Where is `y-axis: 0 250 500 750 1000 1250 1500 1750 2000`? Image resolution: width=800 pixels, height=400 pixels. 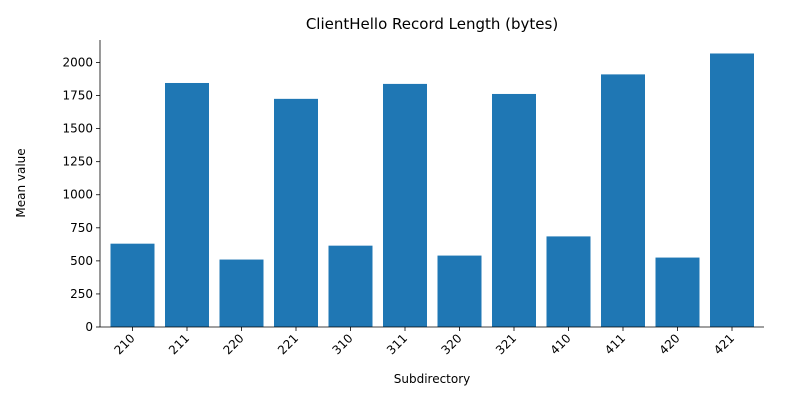 y-axis: 0 250 500 750 1000 1250 1500 1750 2000 is located at coordinates (81, 194).